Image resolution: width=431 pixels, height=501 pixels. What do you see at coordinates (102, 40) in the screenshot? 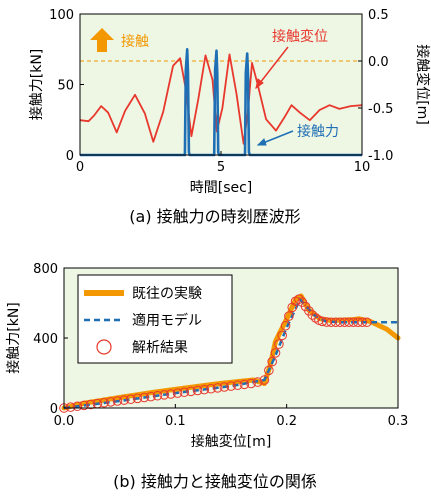
I see `up-arrow-icon` at bounding box center [102, 40].